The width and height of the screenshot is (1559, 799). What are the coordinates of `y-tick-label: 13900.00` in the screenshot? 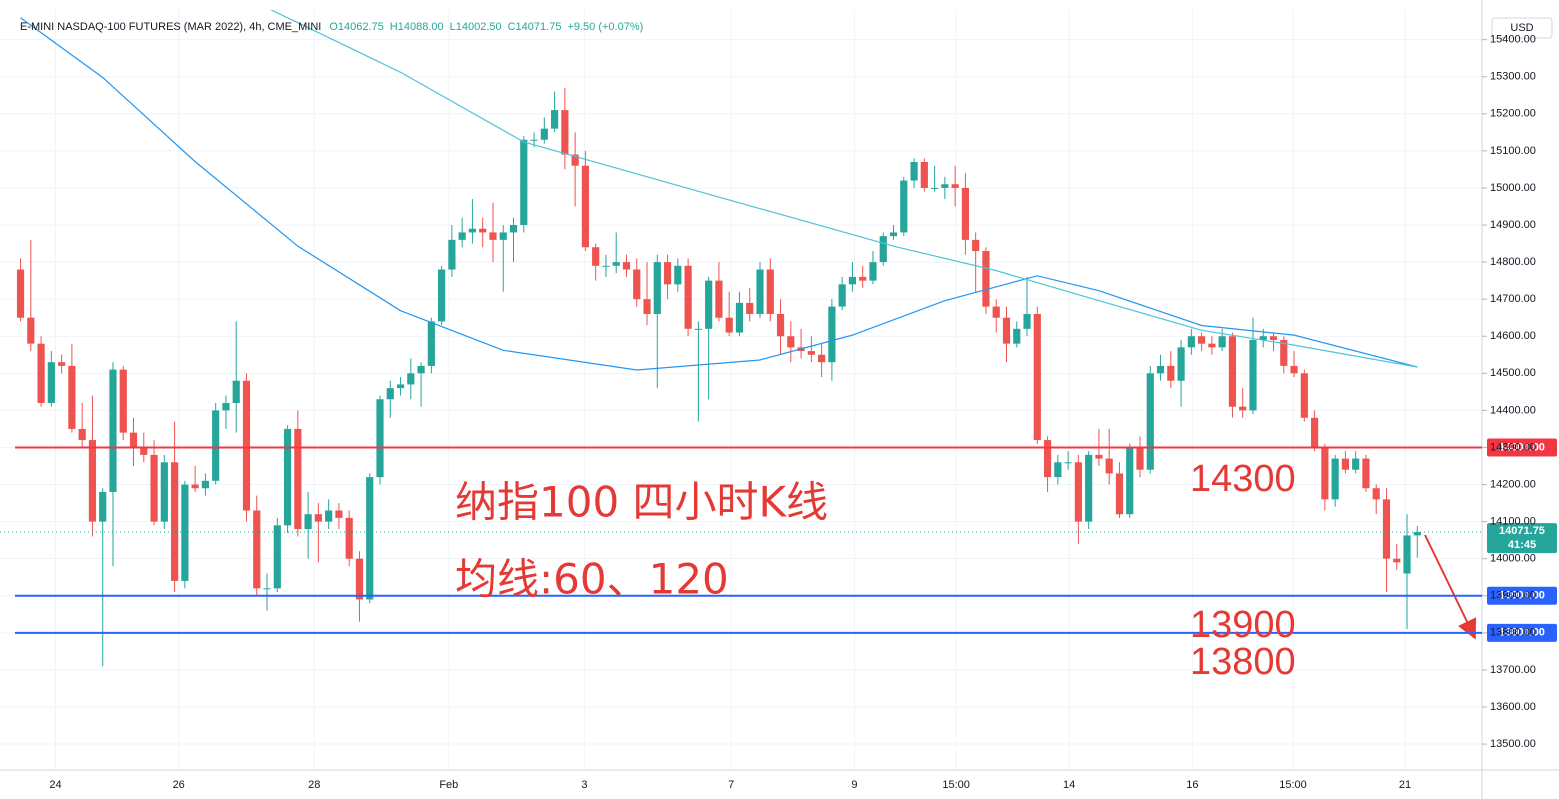 It's located at (1513, 596).